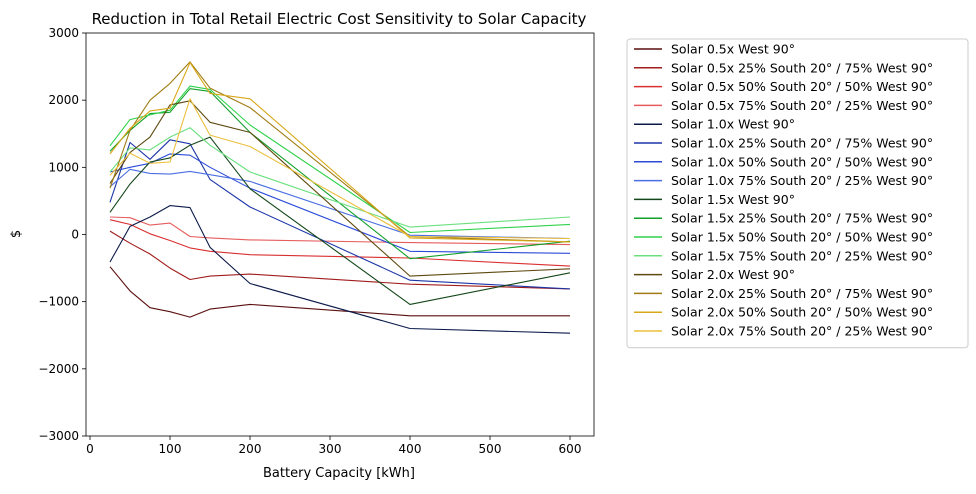 Image resolution: width=976 pixels, height=494 pixels. I want to click on x-axis-label: Battery Capacity [kWh], so click(339, 473).